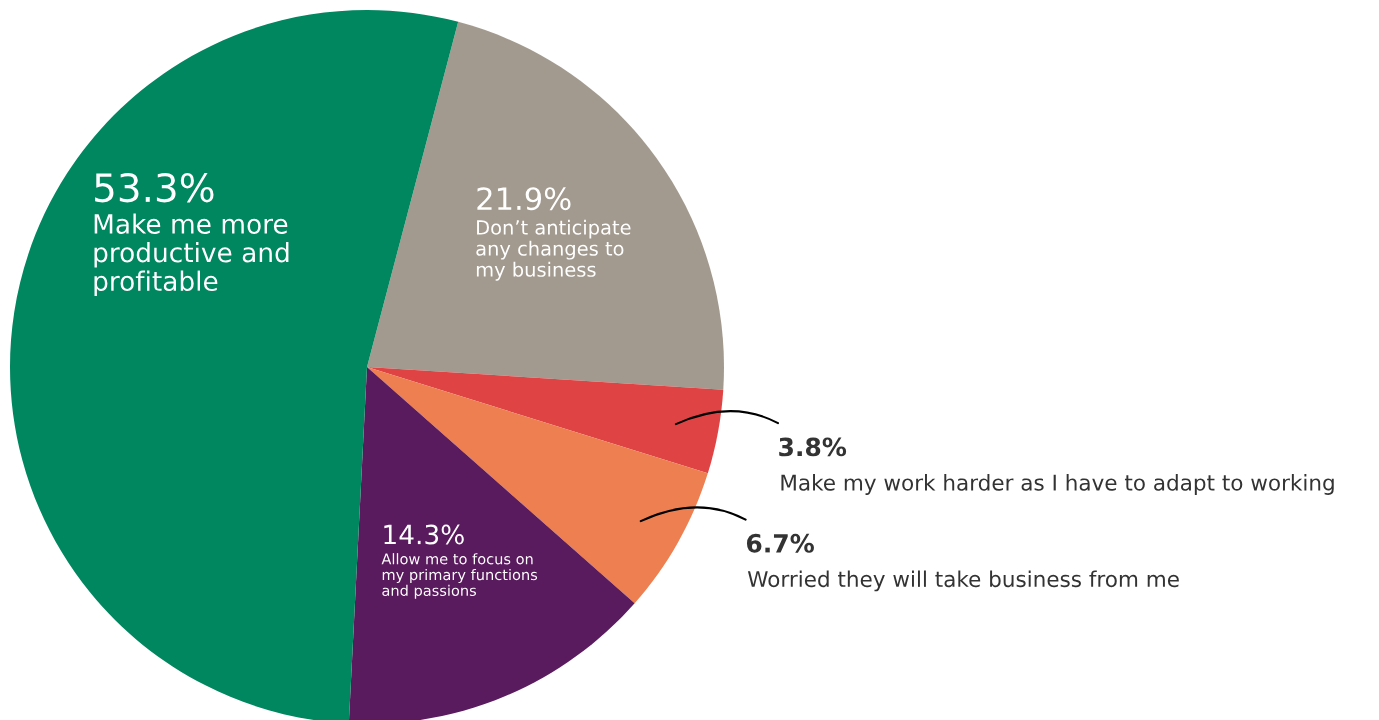  I want to click on data-label: 53.3%, so click(154, 187).